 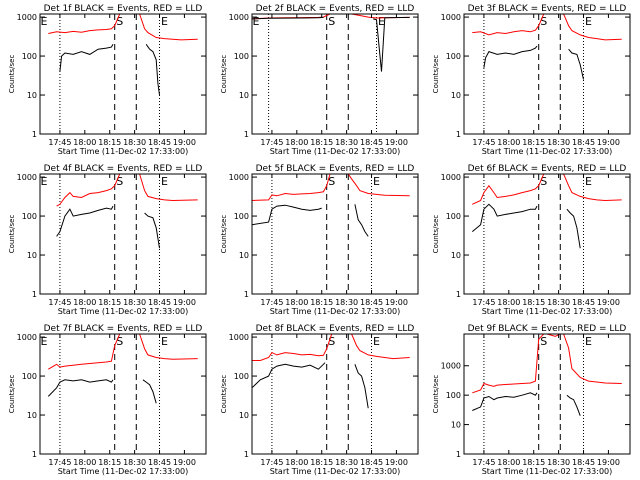 What do you see at coordinates (335, 9) in the screenshot?
I see `panel-title: Det 2f BLACK = Events, RED = LLD` at bounding box center [335, 9].